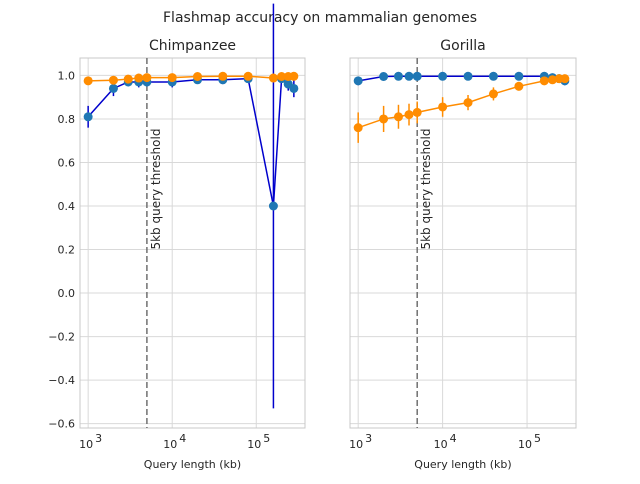 The height and width of the screenshot is (484, 640). What do you see at coordinates (320, 18) in the screenshot?
I see `figure-title: Flashmap accuracy on mammalian genomes` at bounding box center [320, 18].